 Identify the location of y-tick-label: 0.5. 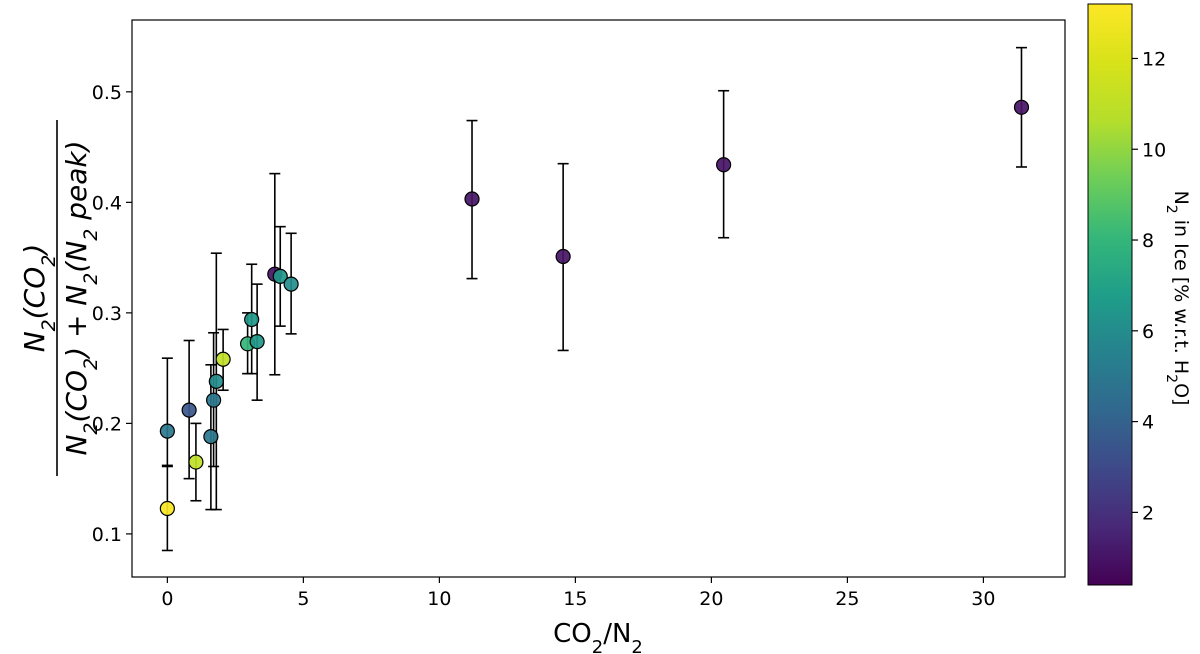
(107, 93).